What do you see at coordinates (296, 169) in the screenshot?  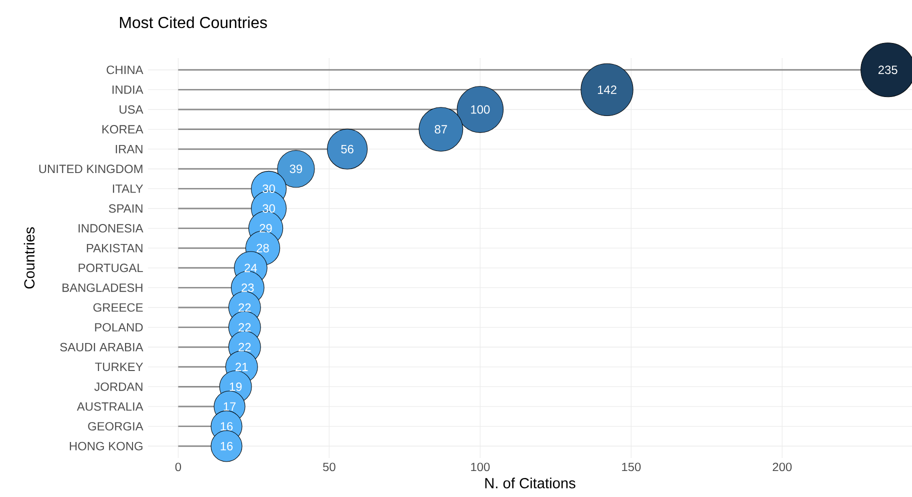 I see `data-label: 39` at bounding box center [296, 169].